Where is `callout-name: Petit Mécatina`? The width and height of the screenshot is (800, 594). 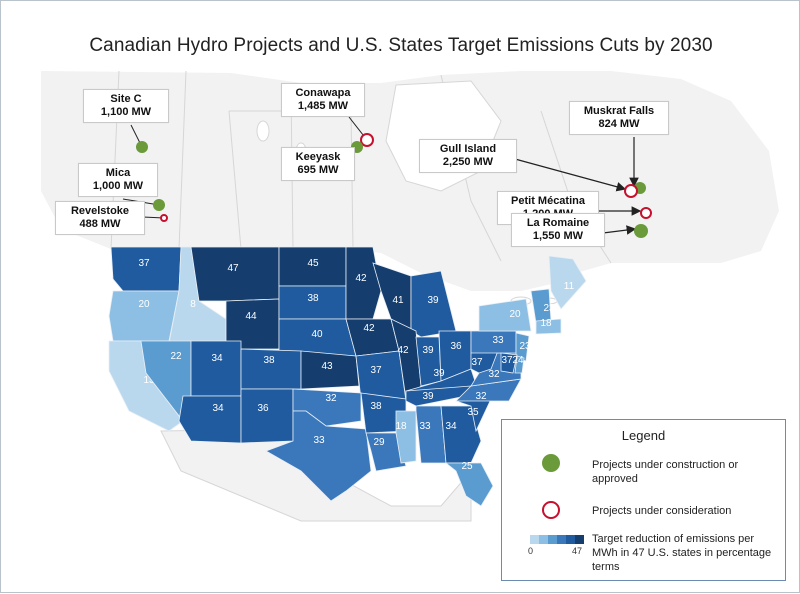
callout-name: Petit Mécatina is located at coordinates (548, 201).